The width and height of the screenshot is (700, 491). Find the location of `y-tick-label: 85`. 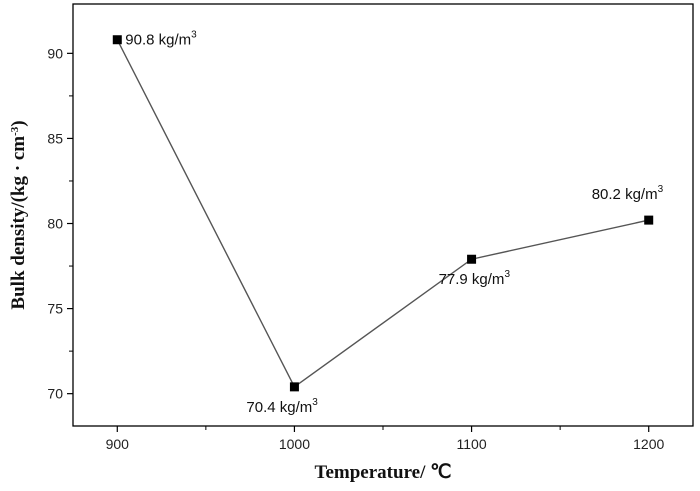

y-tick-label: 85 is located at coordinates (55, 138).